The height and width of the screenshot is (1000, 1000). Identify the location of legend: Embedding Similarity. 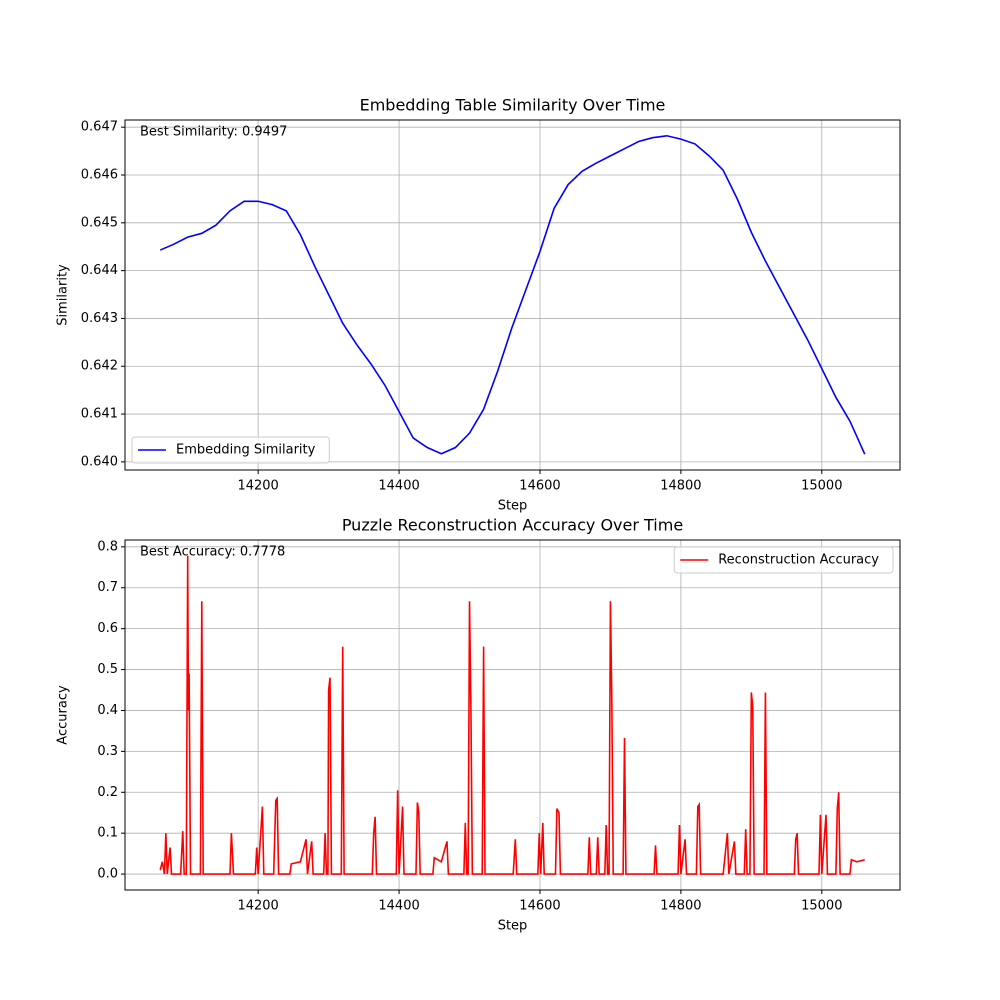
(230, 450).